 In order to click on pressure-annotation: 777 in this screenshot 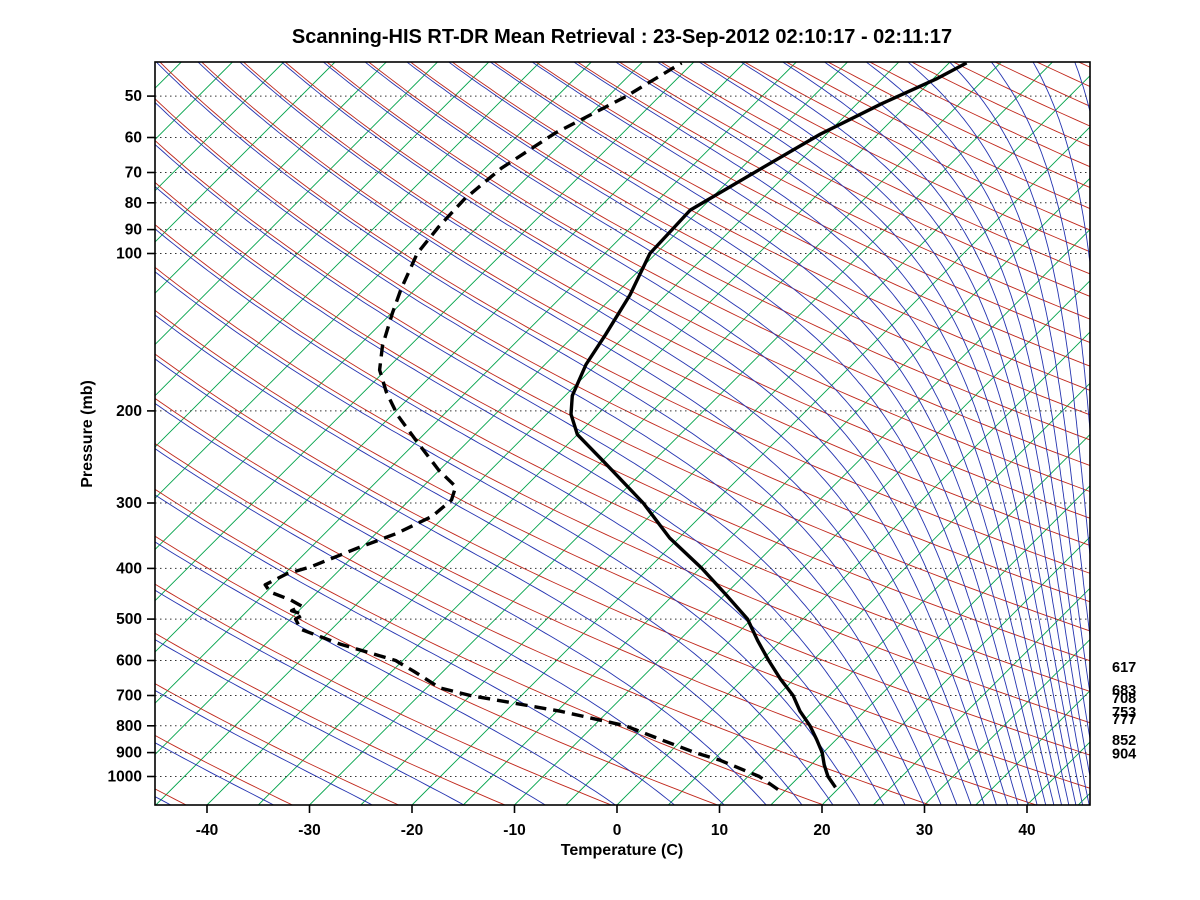, I will do `click(1124, 720)`.